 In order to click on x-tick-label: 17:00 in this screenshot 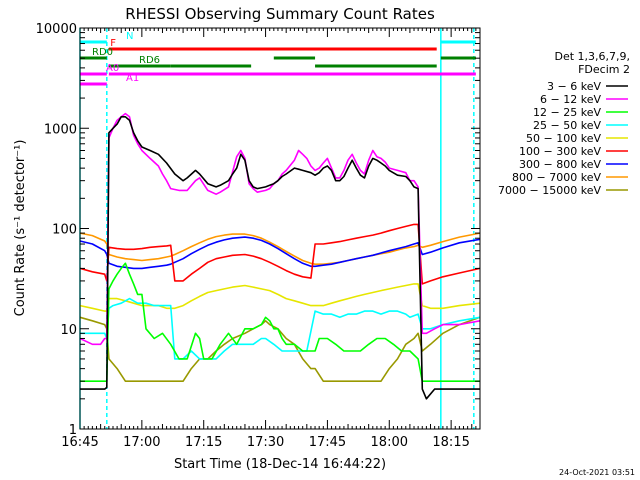, I will do `click(141, 442)`.